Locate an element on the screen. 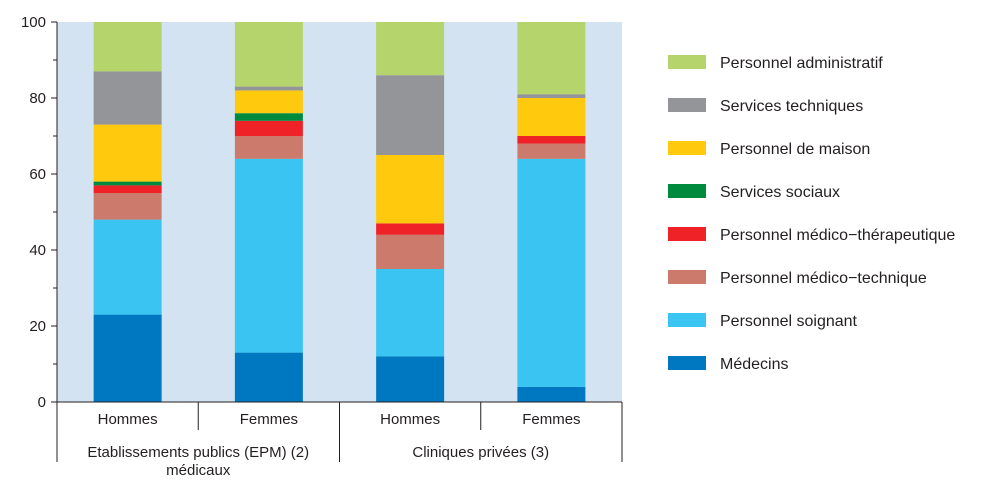 This screenshot has width=995, height=482. y-tick-label: 0 is located at coordinates (42, 402).